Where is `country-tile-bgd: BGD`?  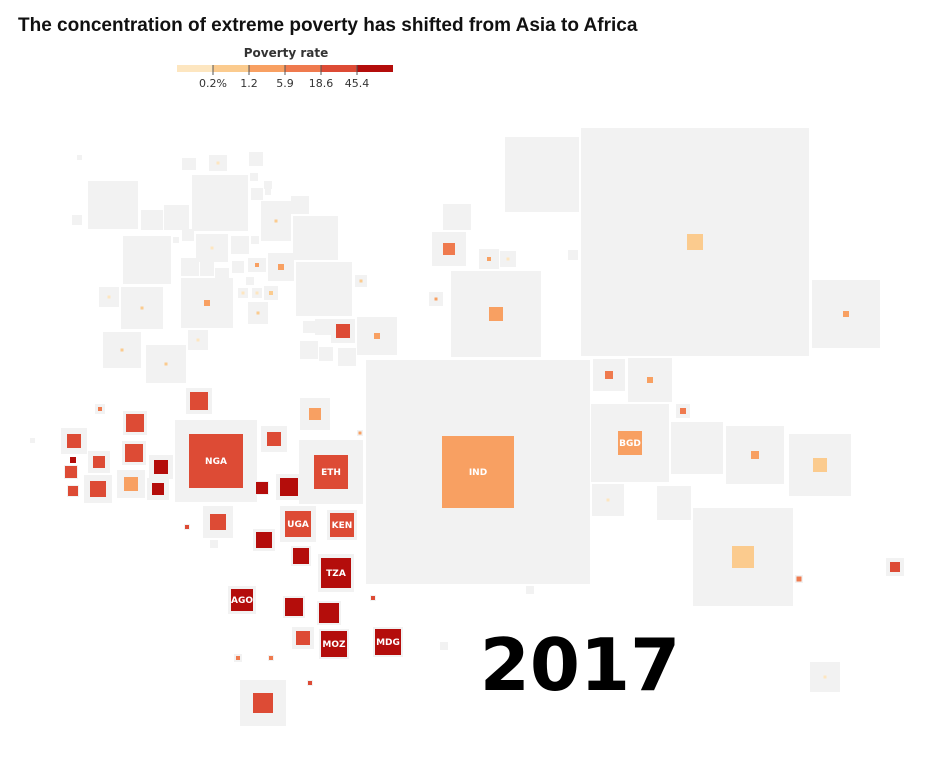
country-tile-bgd: BGD is located at coordinates (630, 443).